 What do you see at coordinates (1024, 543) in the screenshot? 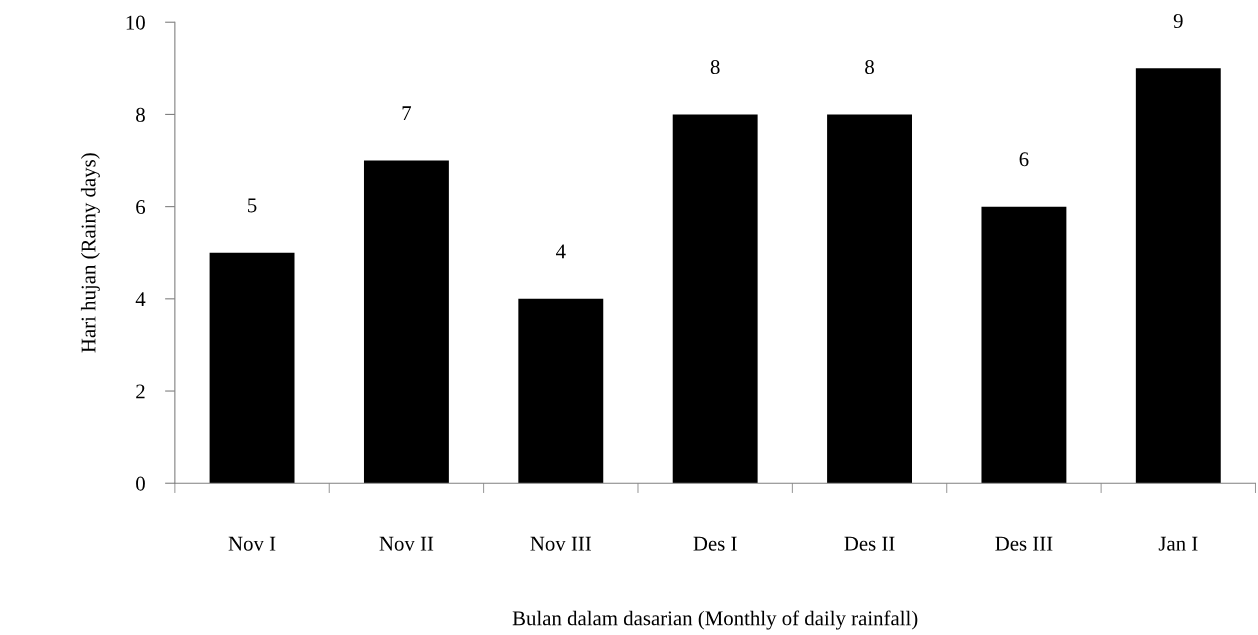
I see `x-tick-label: Des III` at bounding box center [1024, 543].